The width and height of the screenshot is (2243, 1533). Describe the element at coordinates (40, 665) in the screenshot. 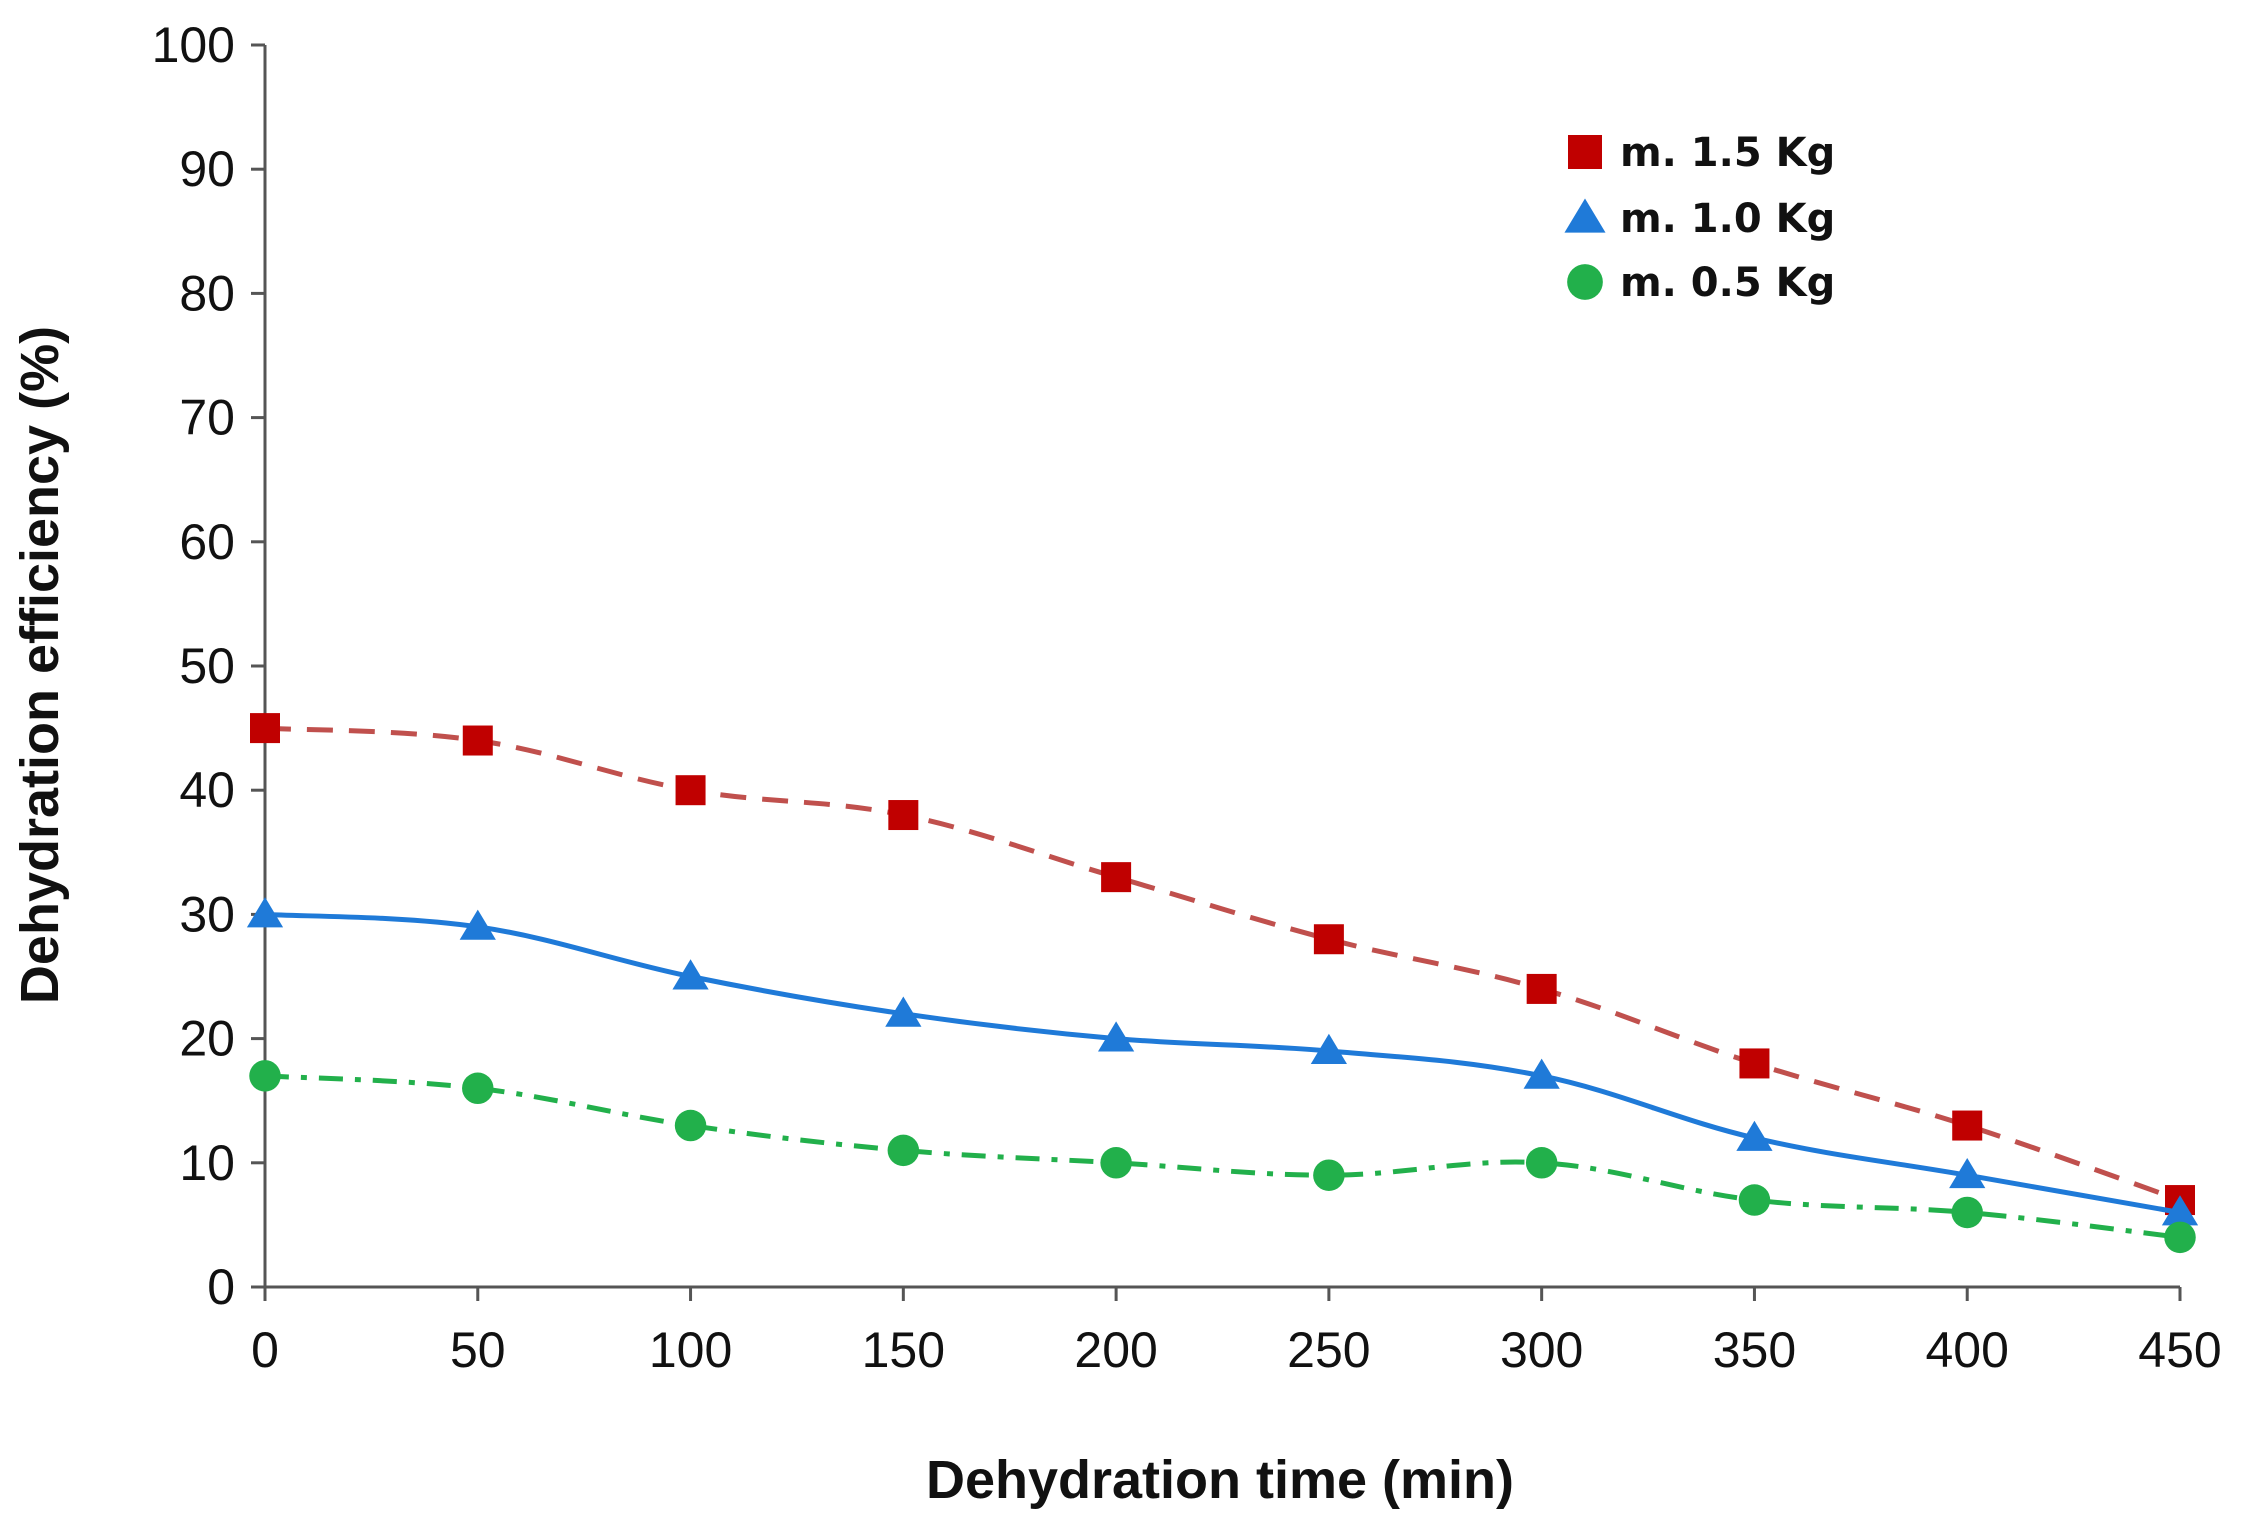

I see `y-axis-title: Dehydration efficiency (%)` at that location.